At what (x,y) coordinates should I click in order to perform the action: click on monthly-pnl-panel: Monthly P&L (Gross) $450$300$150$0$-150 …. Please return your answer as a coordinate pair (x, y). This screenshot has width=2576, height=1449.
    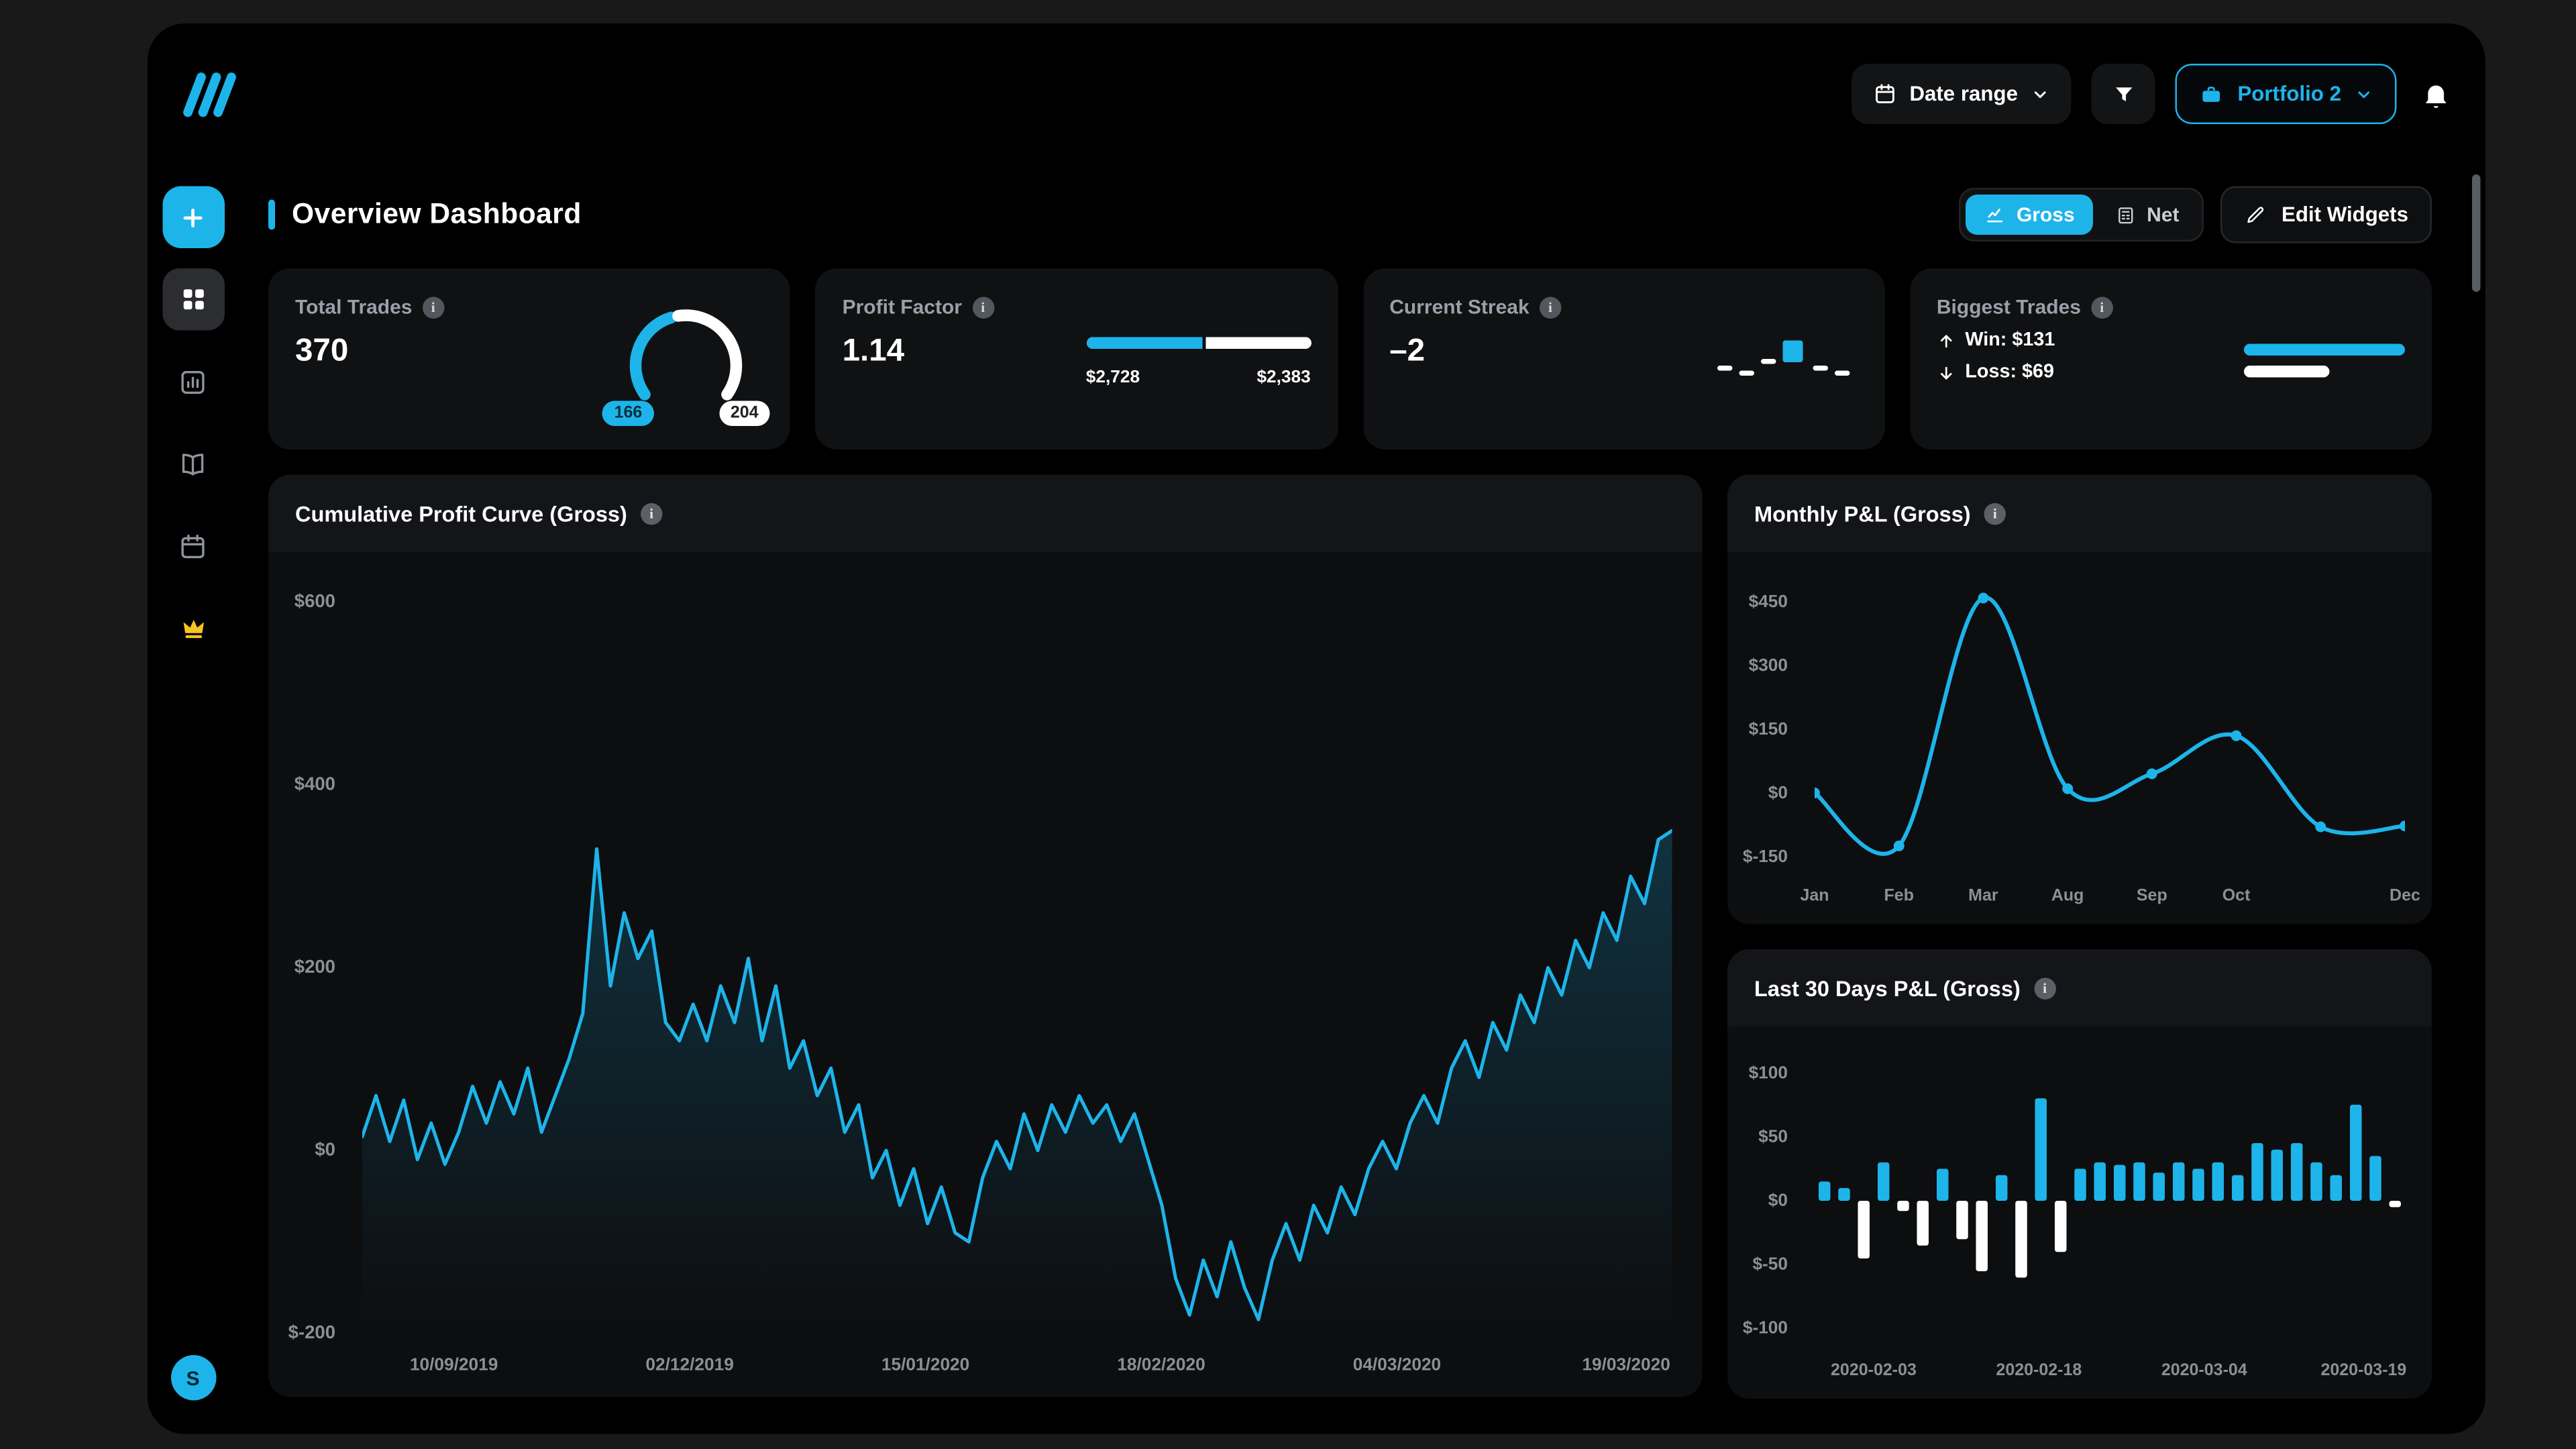
    Looking at the image, I should click on (2079, 699).